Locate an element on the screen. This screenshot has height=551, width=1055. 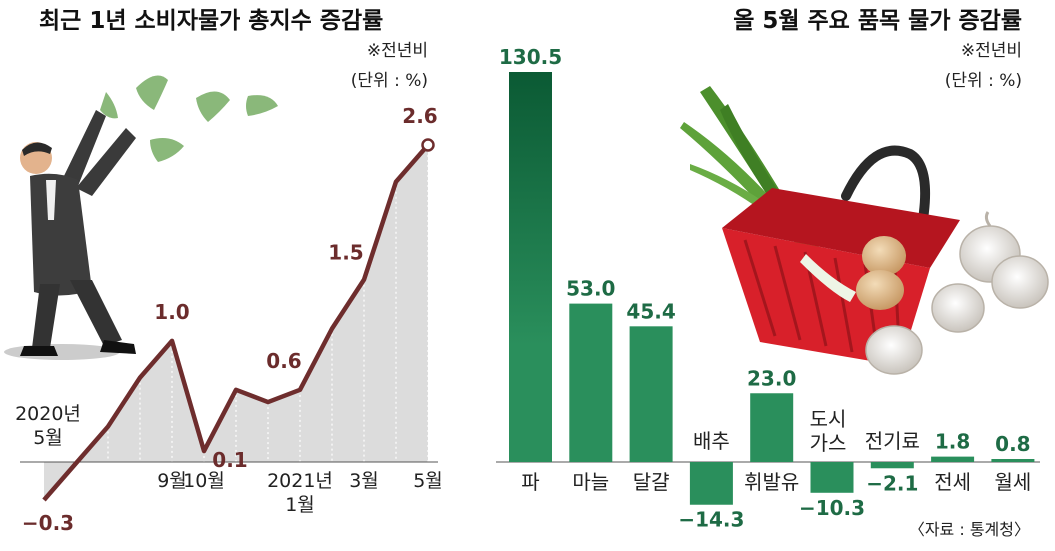
data-label: 1.5 is located at coordinates (345, 253).